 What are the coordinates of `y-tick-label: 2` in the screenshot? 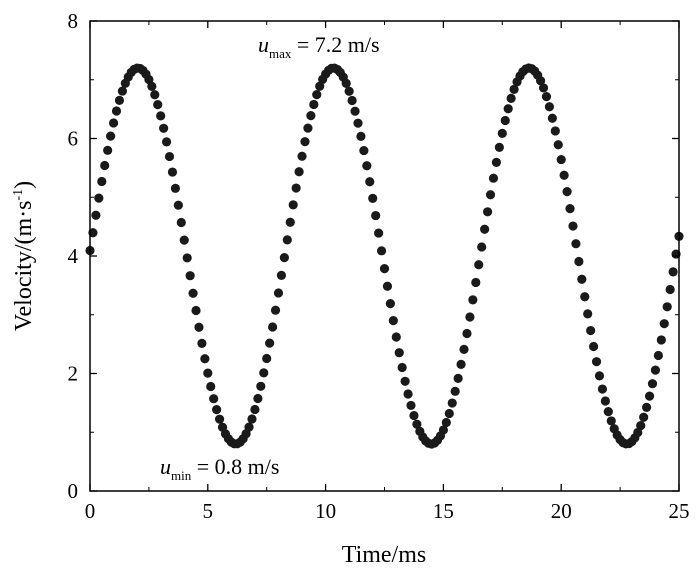 It's located at (73, 374).